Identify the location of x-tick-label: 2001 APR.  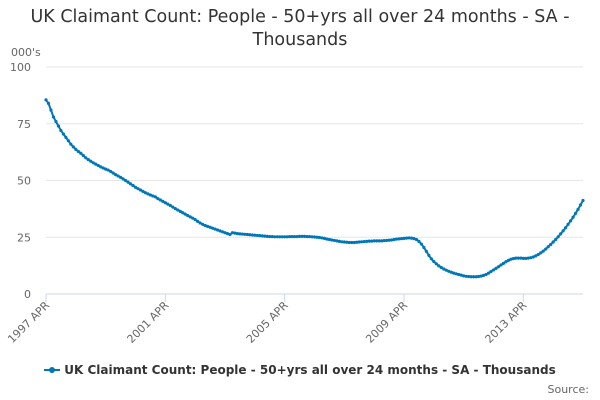
(148, 322).